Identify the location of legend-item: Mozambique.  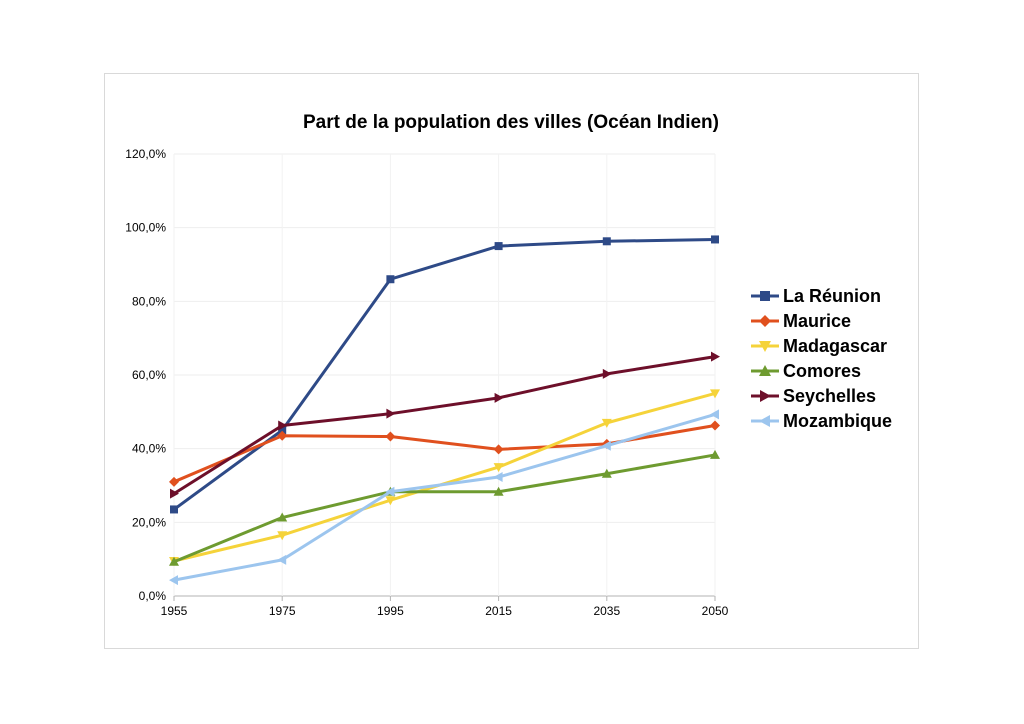
(821, 421).